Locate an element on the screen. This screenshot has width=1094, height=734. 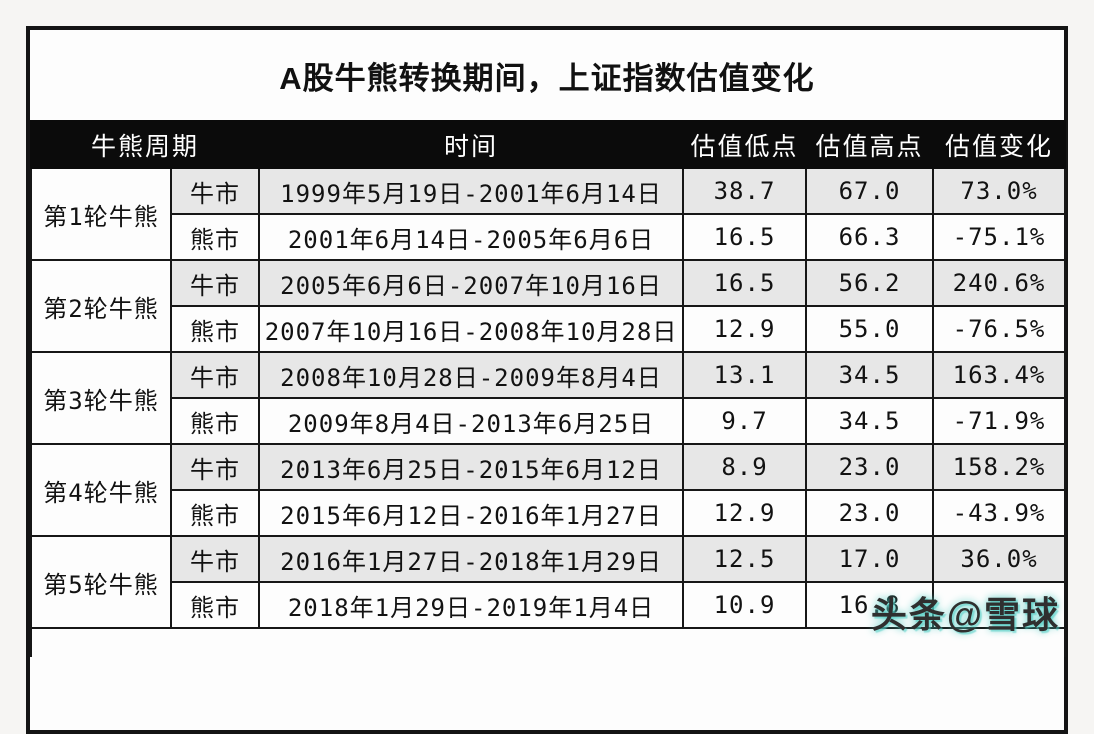
change-cell: 163.4% is located at coordinates (999, 375).